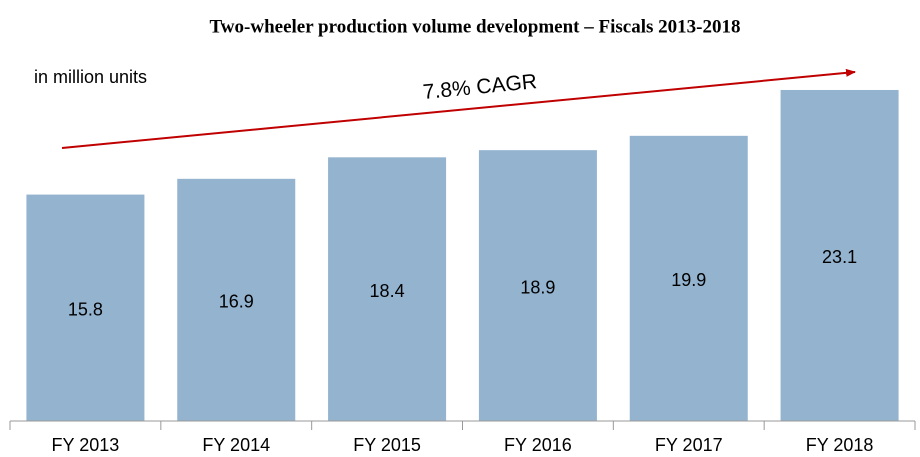 The height and width of the screenshot is (457, 920). What do you see at coordinates (480, 87) in the screenshot?
I see `cagr-annotation: 7.8% CAGR` at bounding box center [480, 87].